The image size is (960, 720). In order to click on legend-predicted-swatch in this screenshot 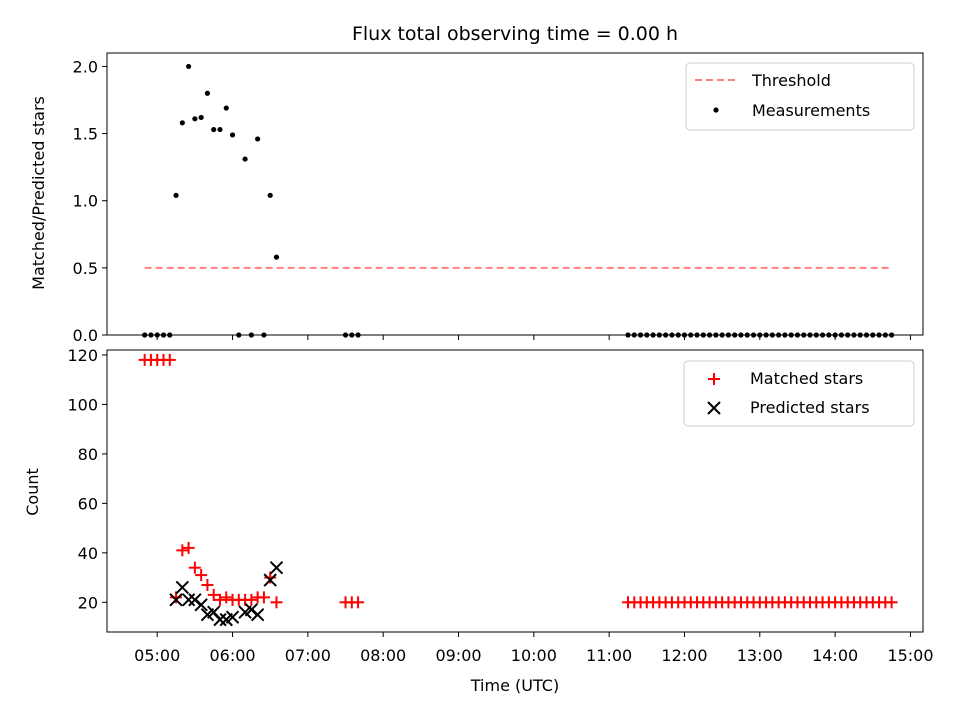, I will do `click(714, 408)`.